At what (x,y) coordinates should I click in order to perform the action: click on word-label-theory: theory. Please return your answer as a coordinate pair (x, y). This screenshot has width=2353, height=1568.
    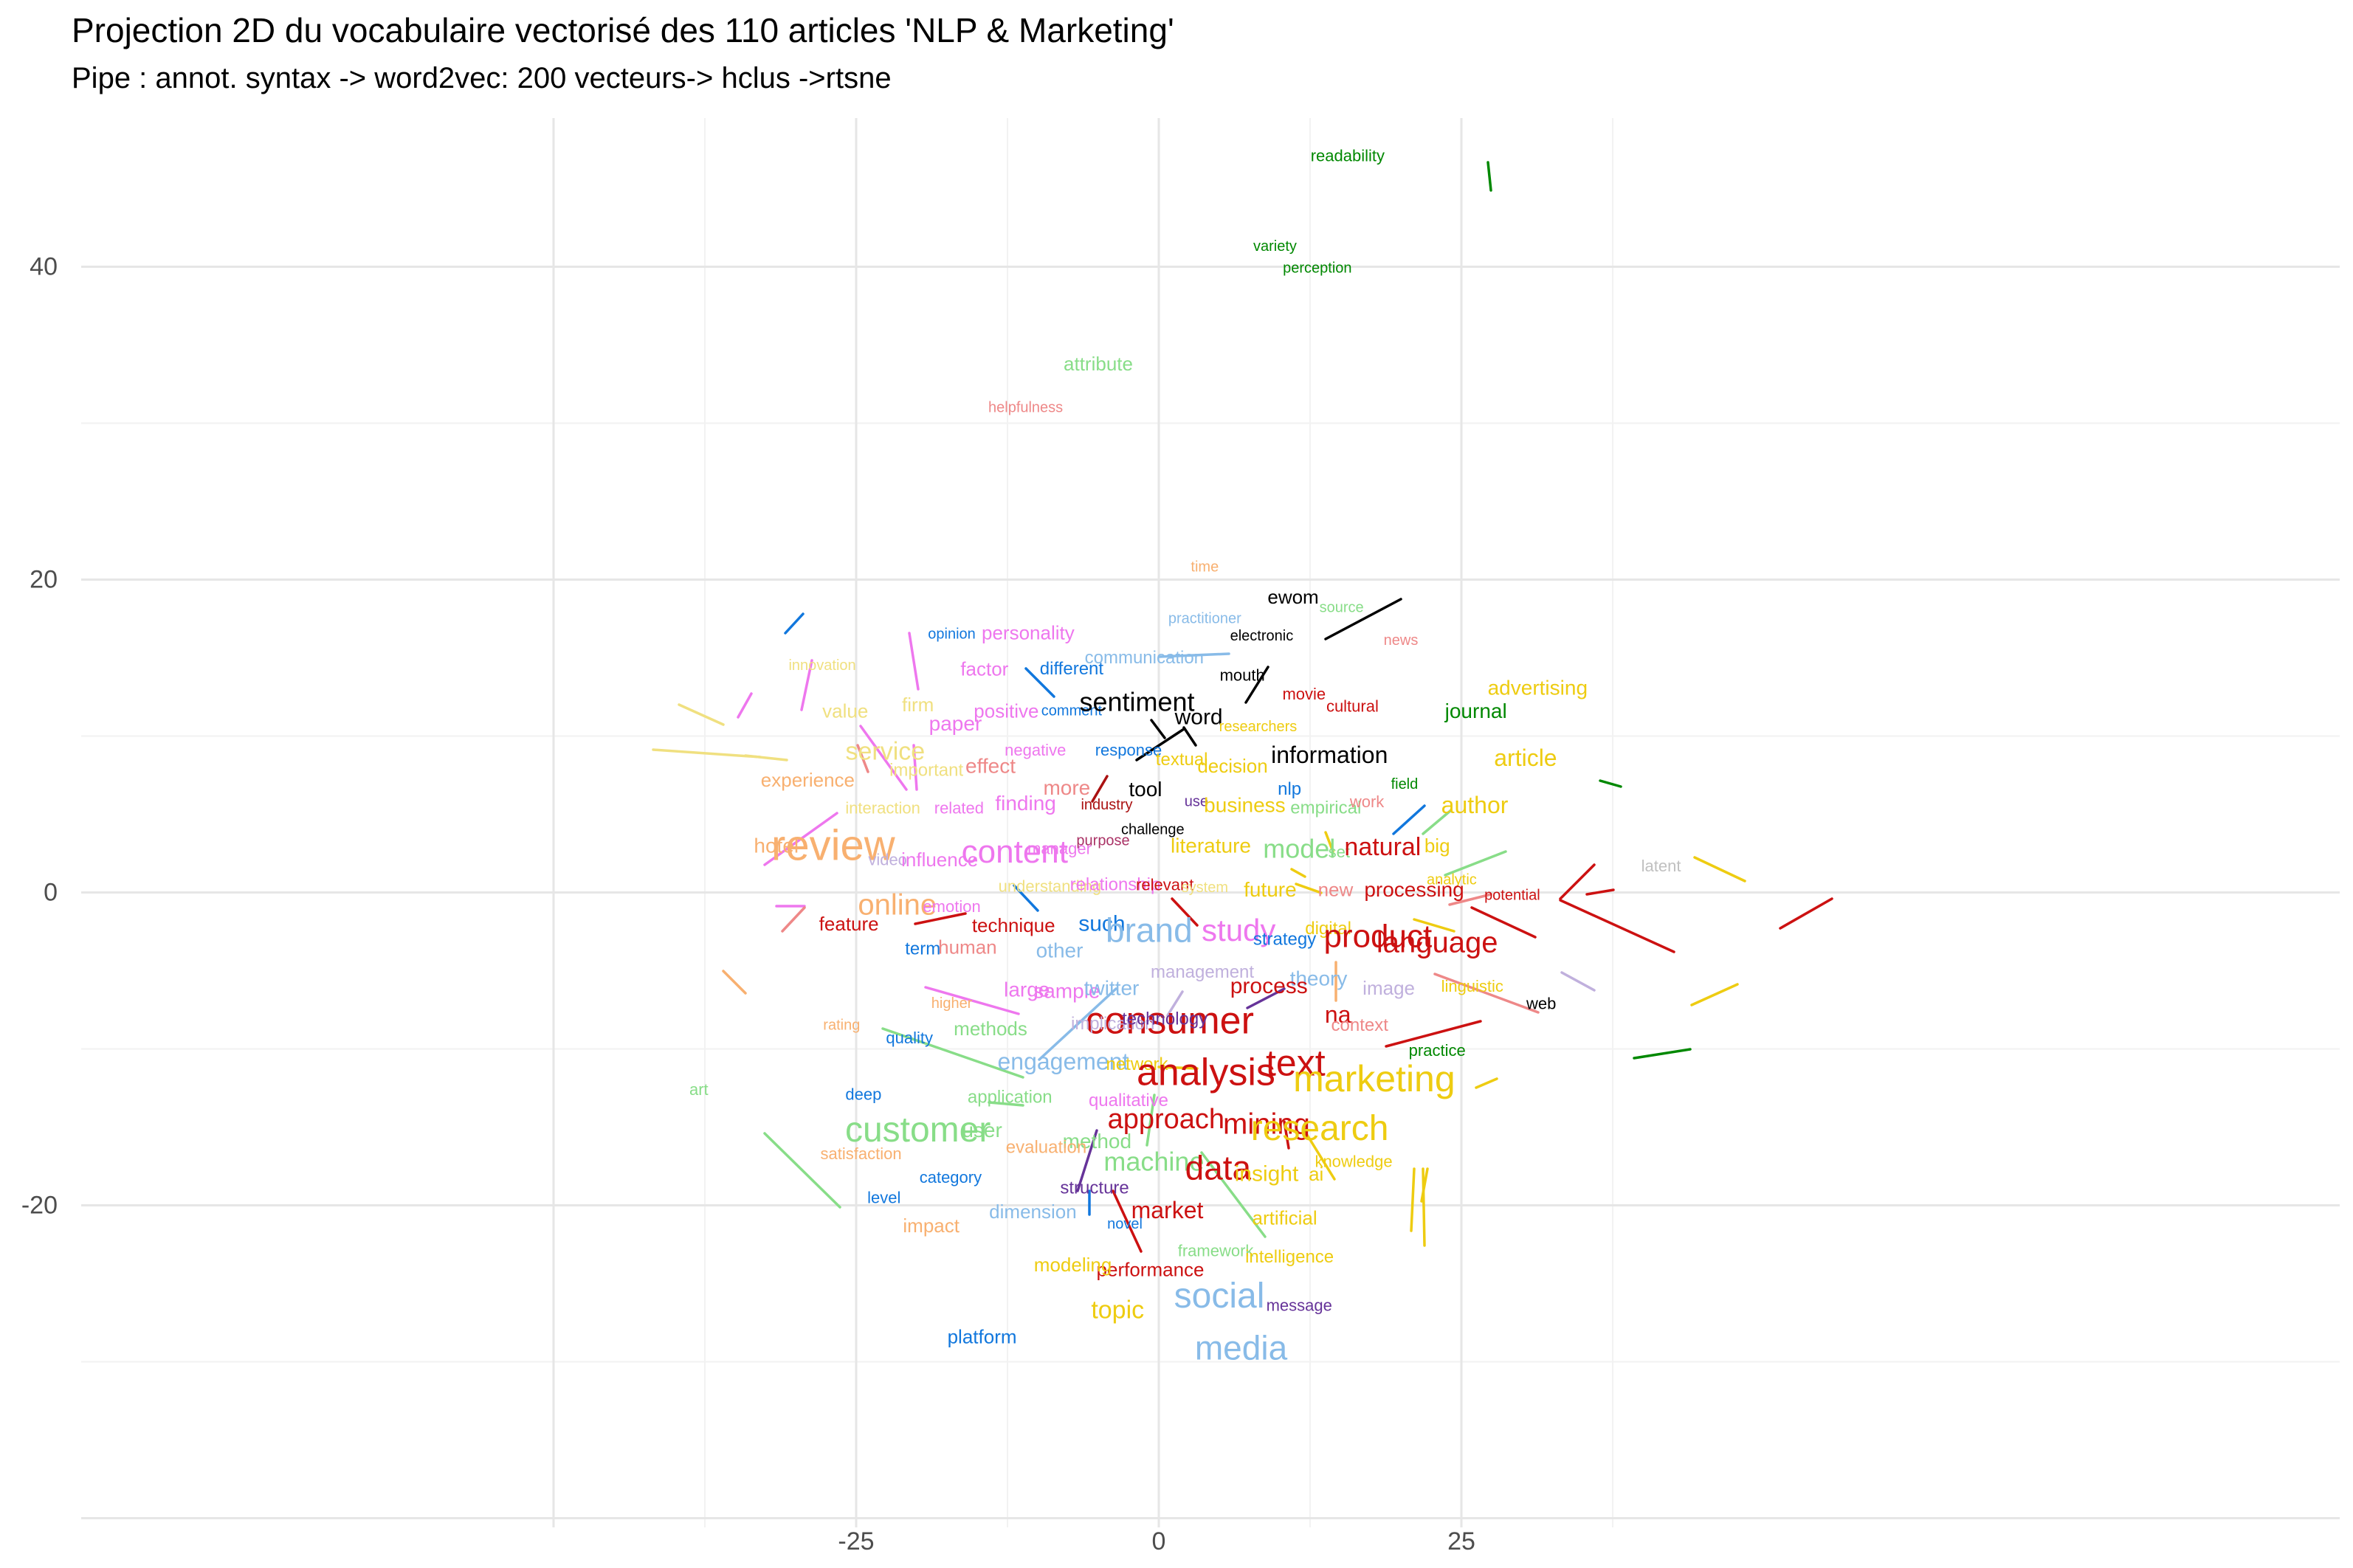
    Looking at the image, I should click on (1319, 979).